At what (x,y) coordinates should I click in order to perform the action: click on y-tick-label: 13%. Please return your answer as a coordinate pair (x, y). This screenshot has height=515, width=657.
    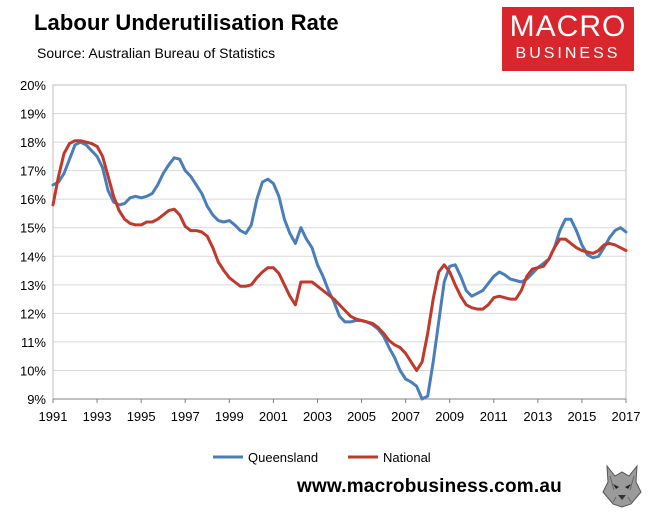
    Looking at the image, I should click on (33, 285).